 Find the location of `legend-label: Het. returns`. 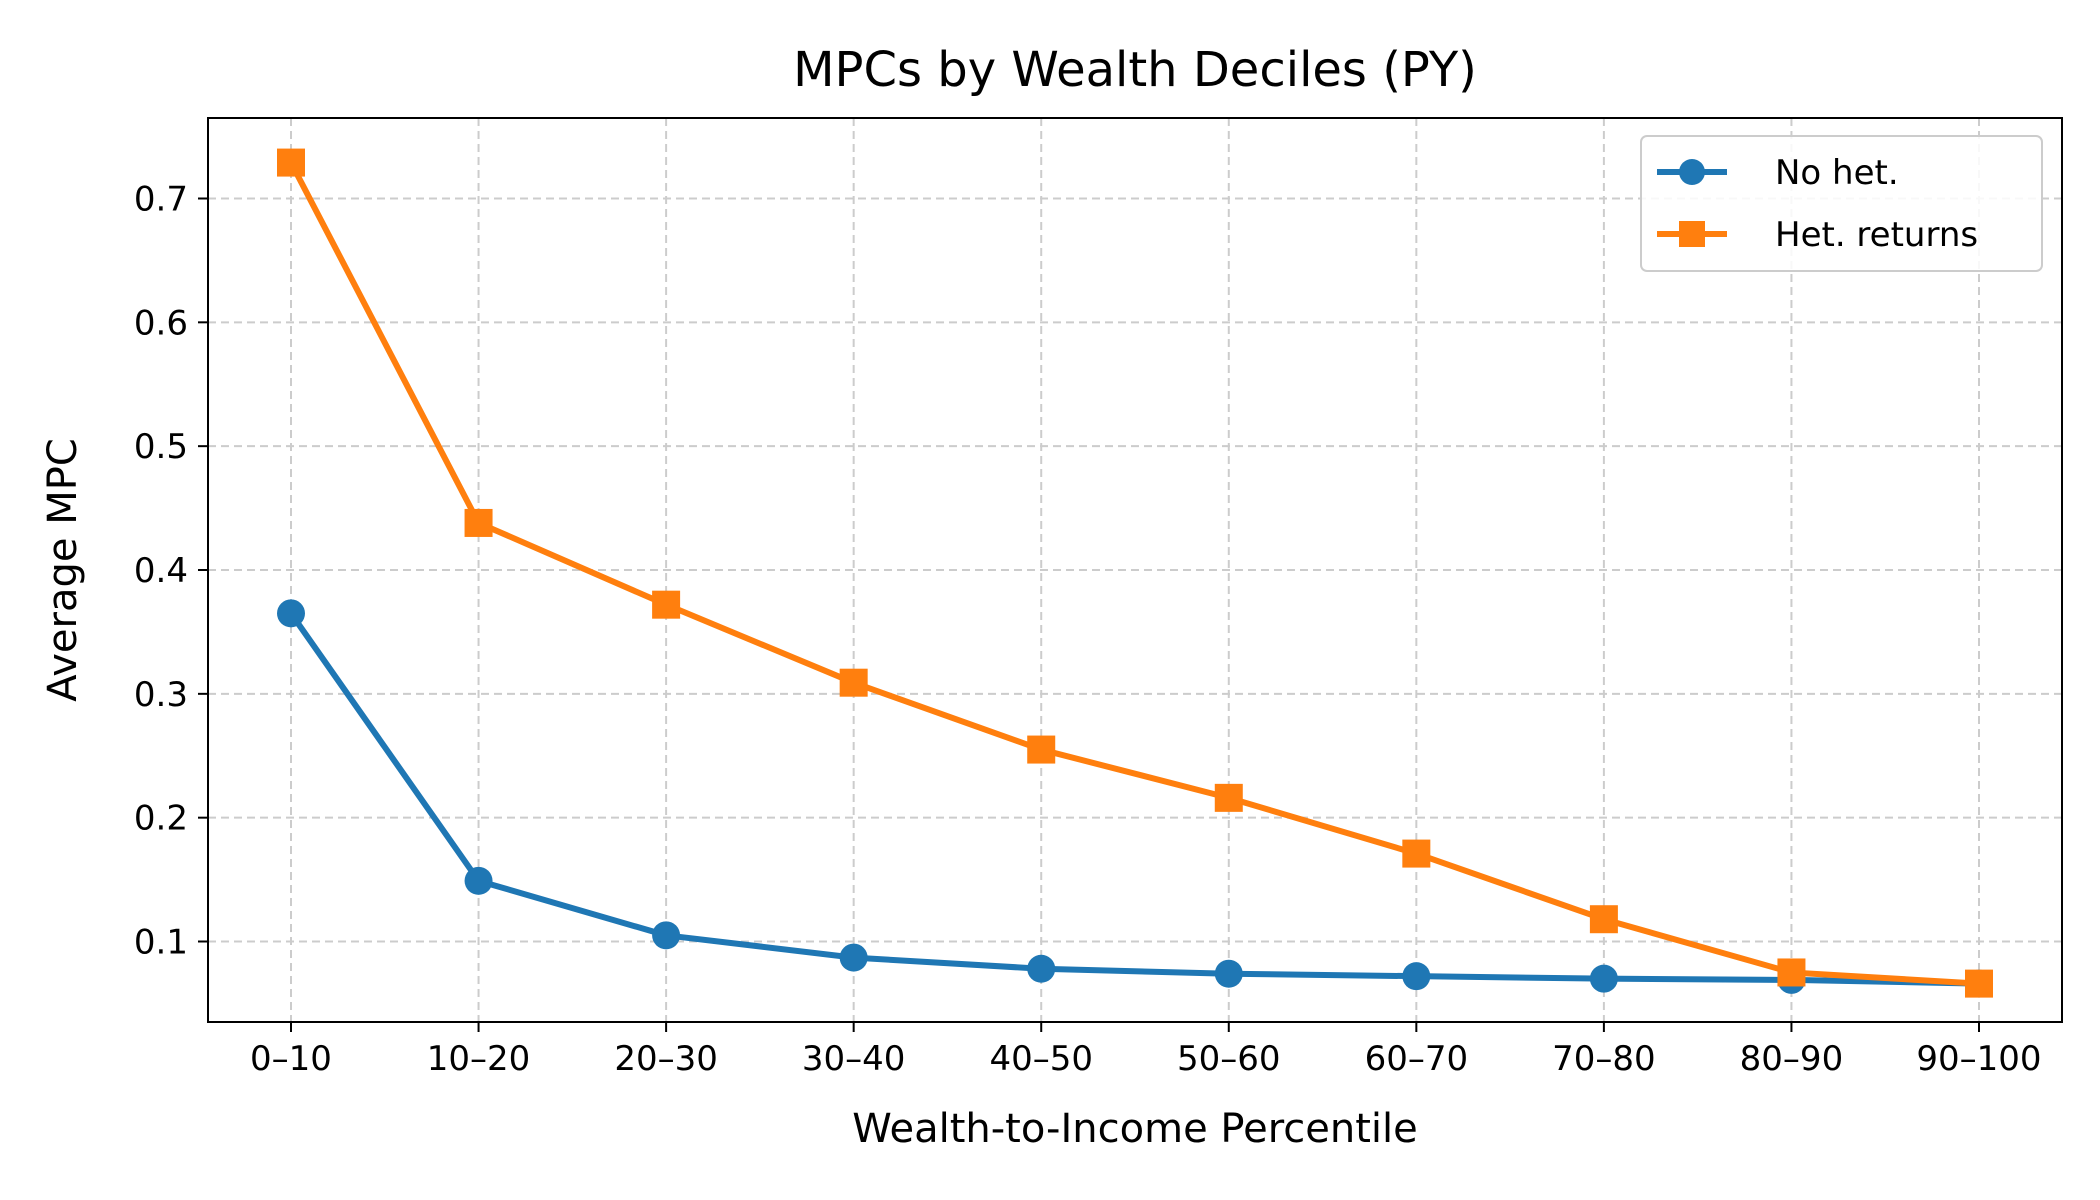

legend-label: Het. returns is located at coordinates (1876, 235).